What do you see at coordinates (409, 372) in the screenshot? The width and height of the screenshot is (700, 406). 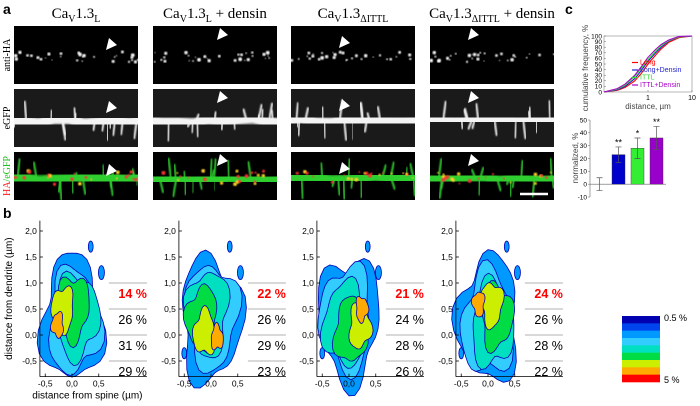 I see `region-percentage: 26 %` at bounding box center [409, 372].